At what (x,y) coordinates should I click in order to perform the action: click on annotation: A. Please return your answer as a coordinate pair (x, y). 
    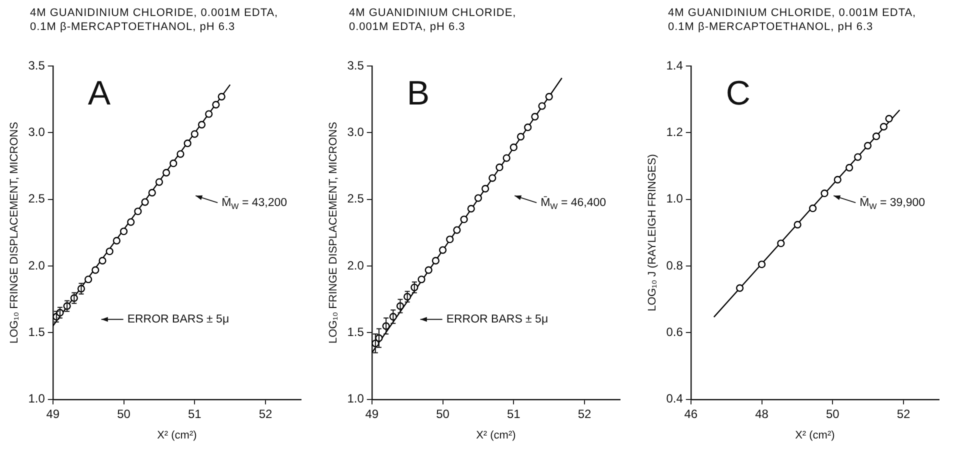
    Looking at the image, I should click on (99, 93).